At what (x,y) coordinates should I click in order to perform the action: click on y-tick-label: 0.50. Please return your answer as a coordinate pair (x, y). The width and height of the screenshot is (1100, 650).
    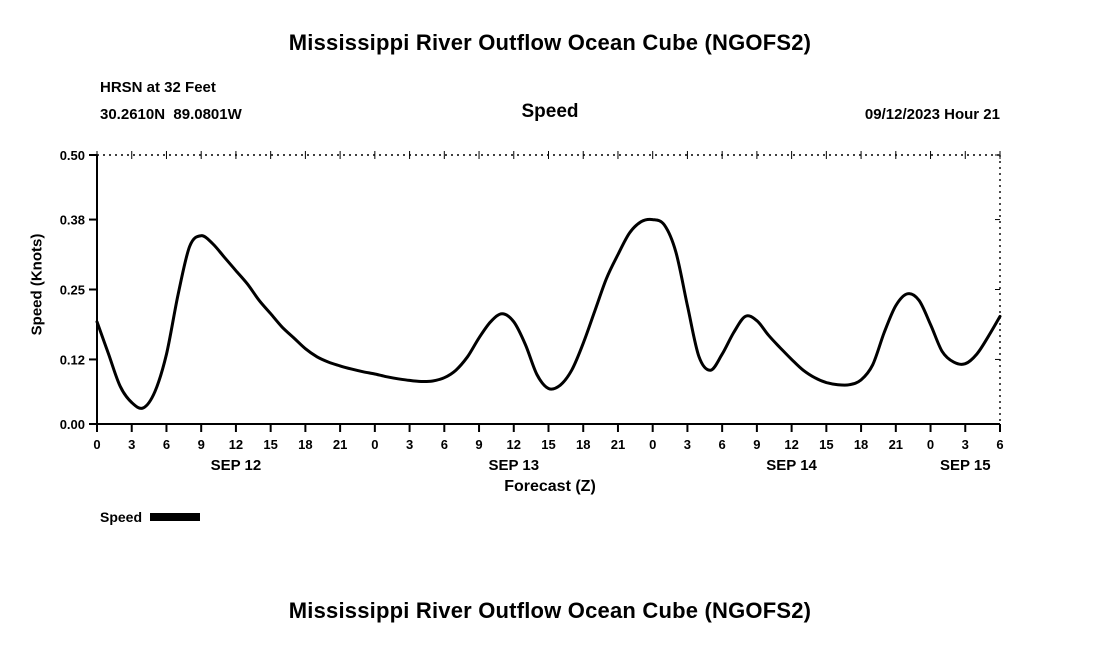
    Looking at the image, I should click on (72, 155).